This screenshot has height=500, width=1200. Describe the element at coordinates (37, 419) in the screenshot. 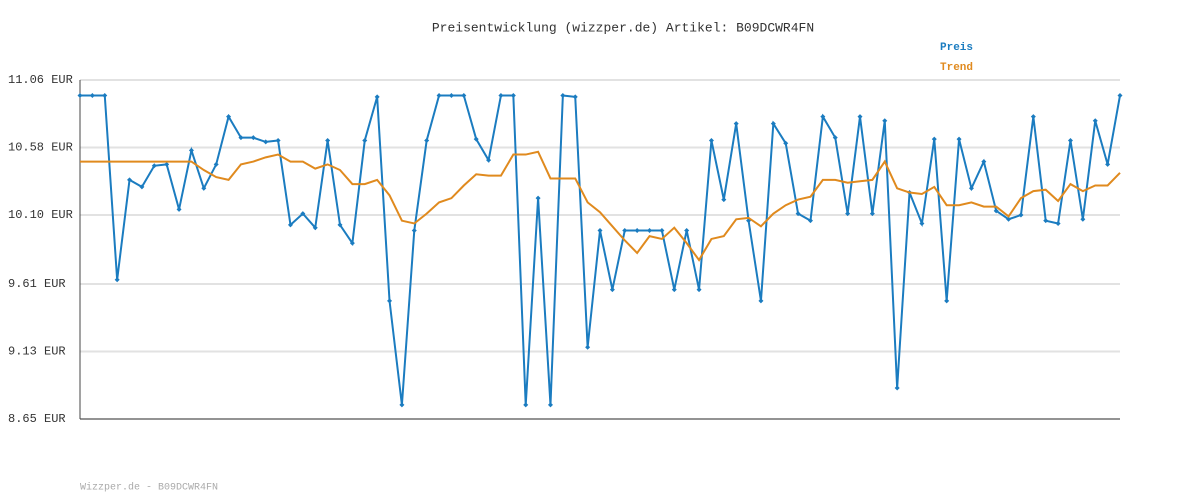

I see `y-tick-label: 8.65 EUR` at that location.